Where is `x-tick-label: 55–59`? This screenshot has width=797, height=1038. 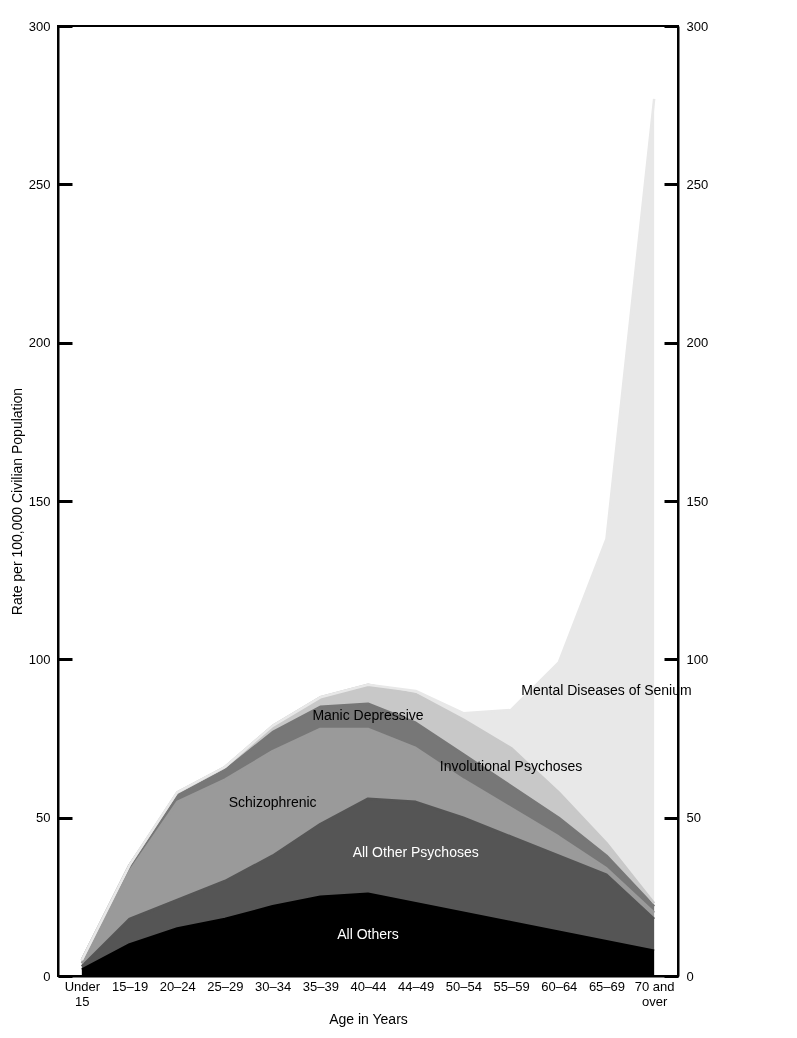 x-tick-label: 55–59 is located at coordinates (511, 986).